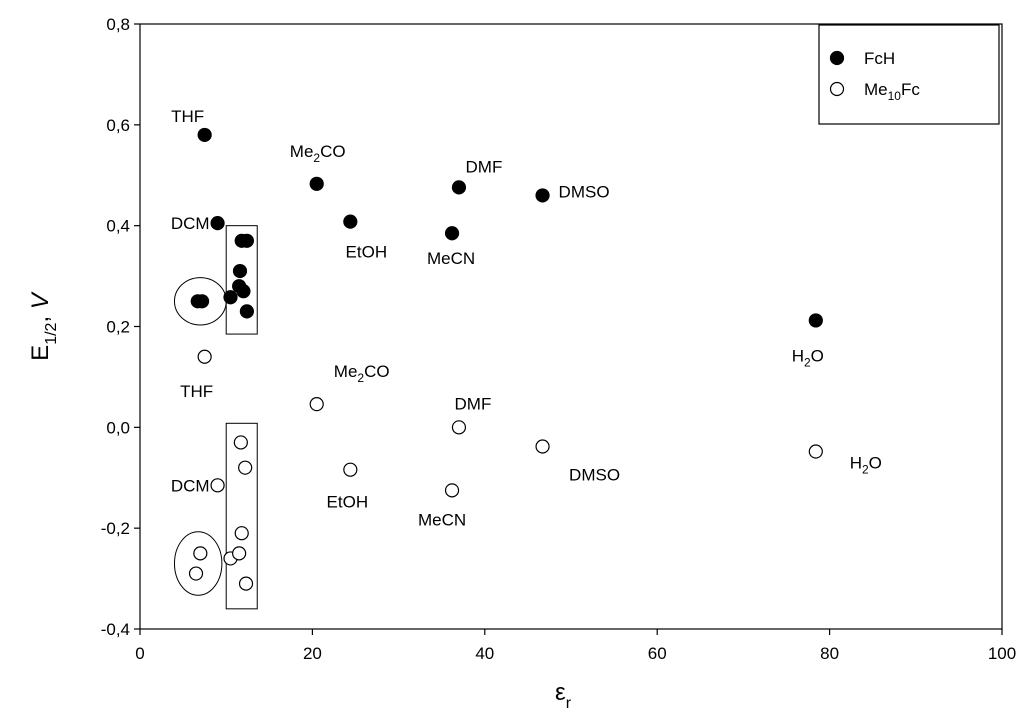  What do you see at coordinates (115, 629) in the screenshot?
I see `y-tick-label: -0,4` at bounding box center [115, 629].